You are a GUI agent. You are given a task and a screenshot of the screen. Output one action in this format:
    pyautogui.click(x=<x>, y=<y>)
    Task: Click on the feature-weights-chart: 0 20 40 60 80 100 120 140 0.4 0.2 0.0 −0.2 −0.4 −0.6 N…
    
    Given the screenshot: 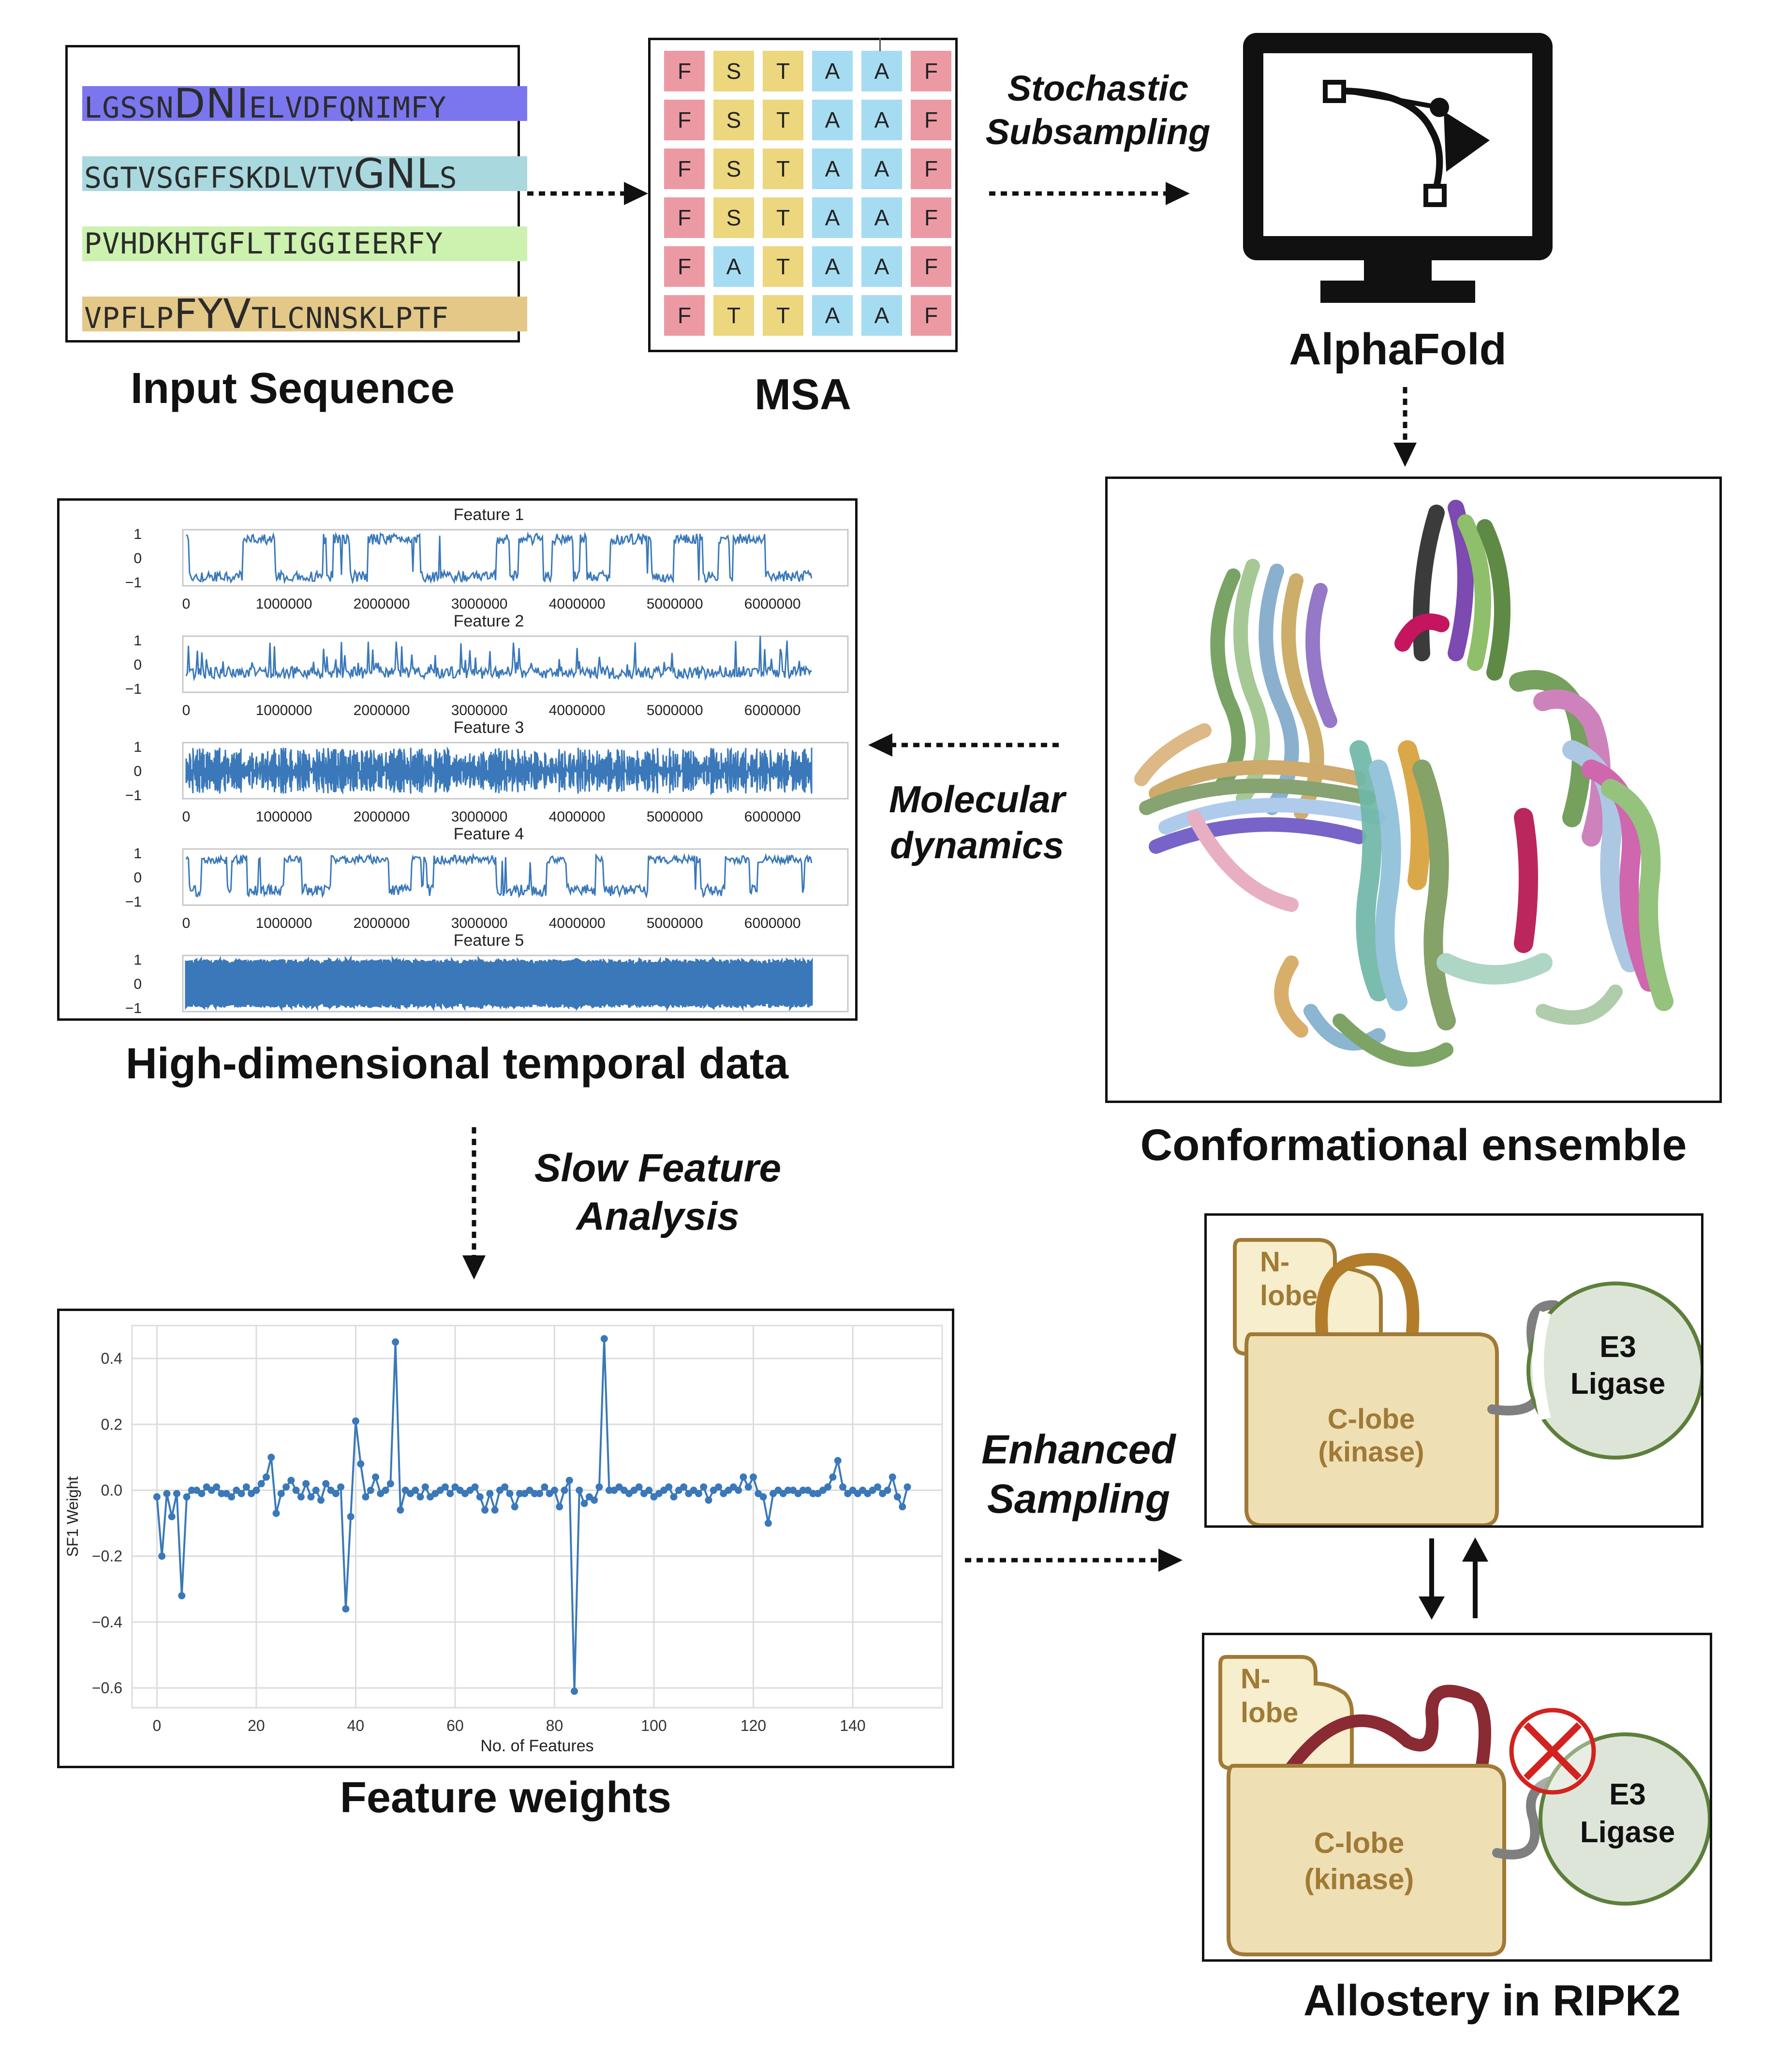 What is the action you would take?
    pyautogui.click(x=503, y=1540)
    